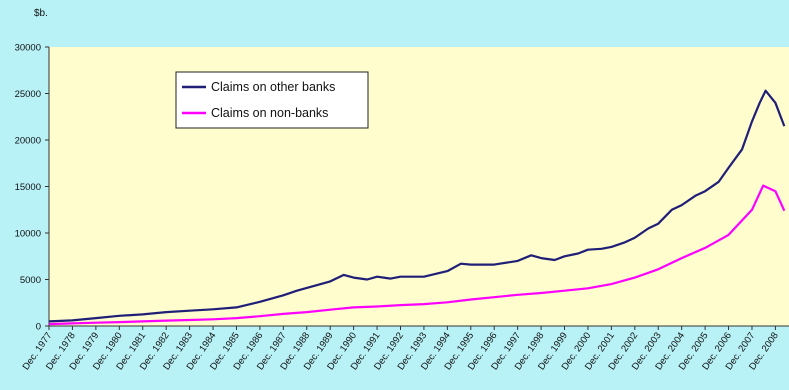  I want to click on y-axis: 0 5000 10000 15000 20000 25000 30000, so click(32, 188).